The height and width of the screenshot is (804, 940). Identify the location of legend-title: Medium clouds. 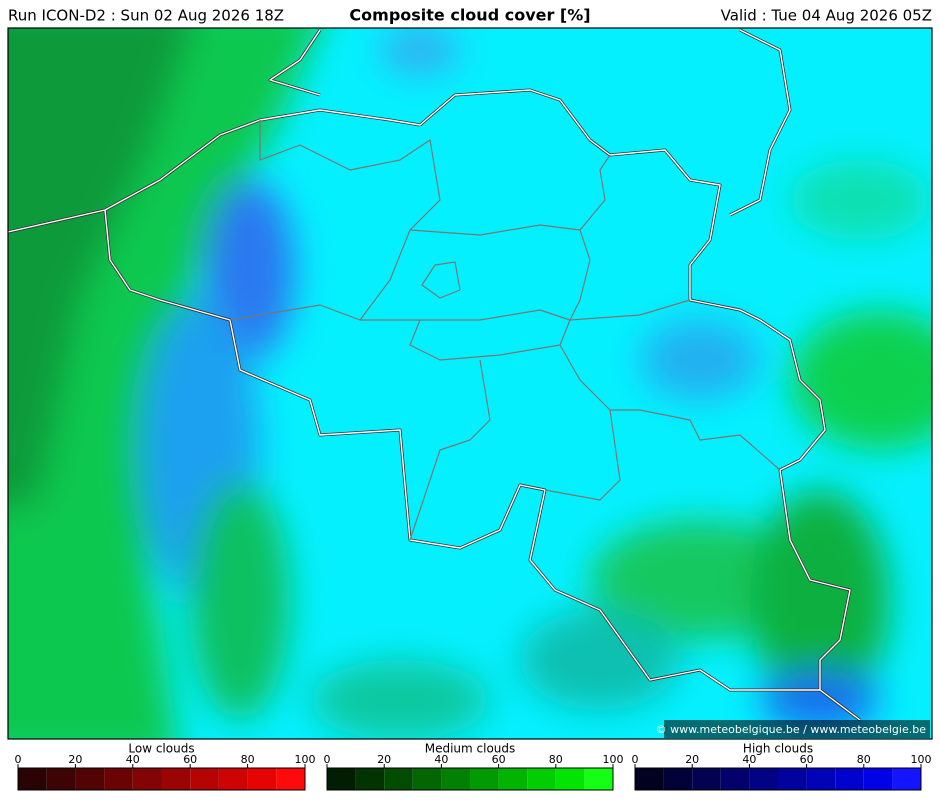
(470, 749).